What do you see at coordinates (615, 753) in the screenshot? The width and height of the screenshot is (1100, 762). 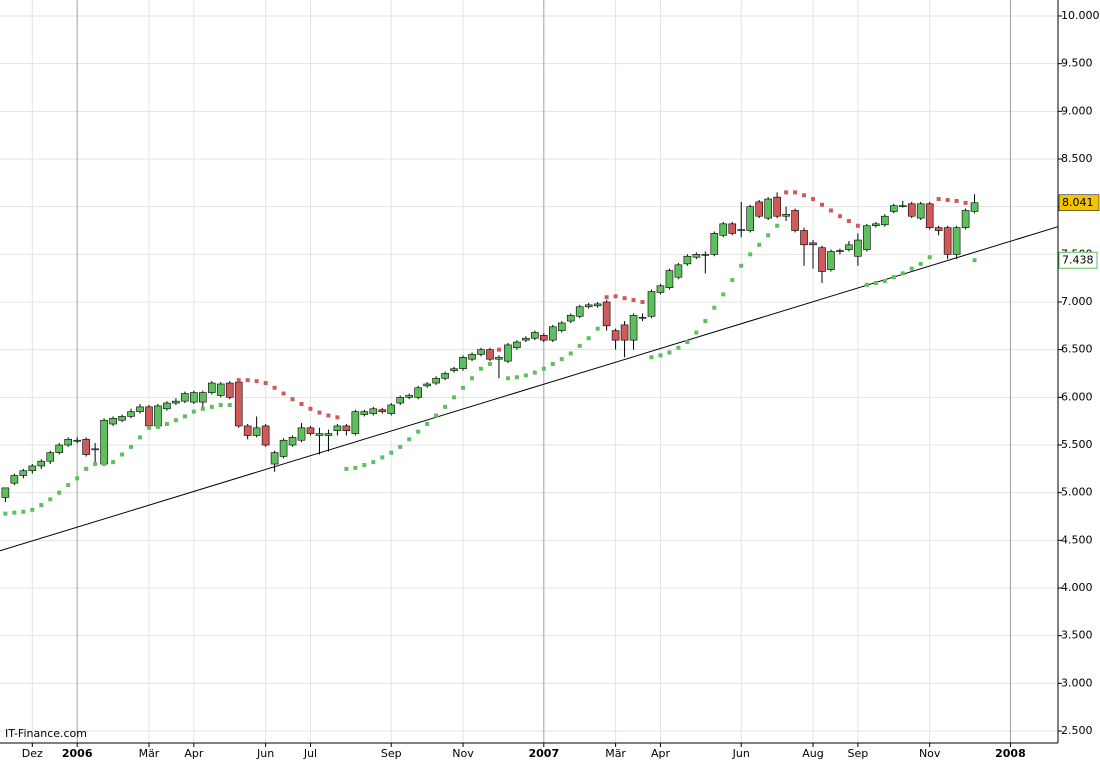 I see `x-tick-label: Mär` at bounding box center [615, 753].